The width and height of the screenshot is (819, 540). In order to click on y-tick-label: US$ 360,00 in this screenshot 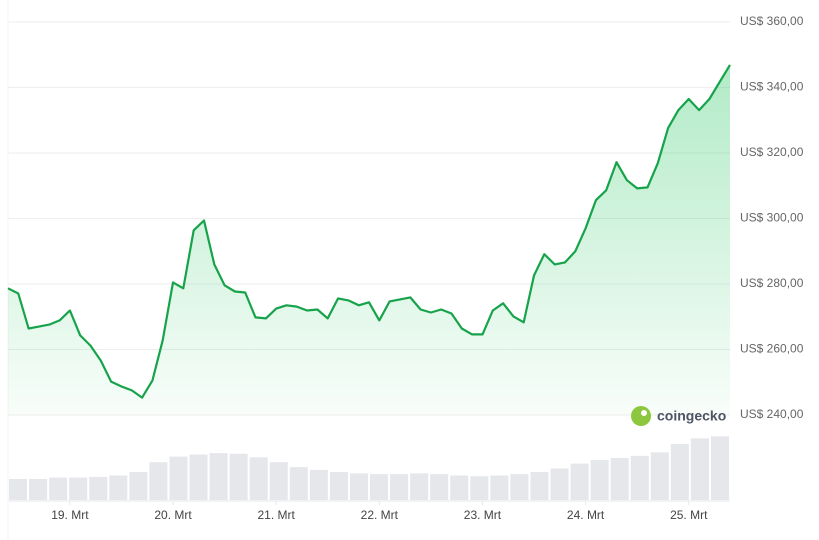, I will do `click(772, 21)`.